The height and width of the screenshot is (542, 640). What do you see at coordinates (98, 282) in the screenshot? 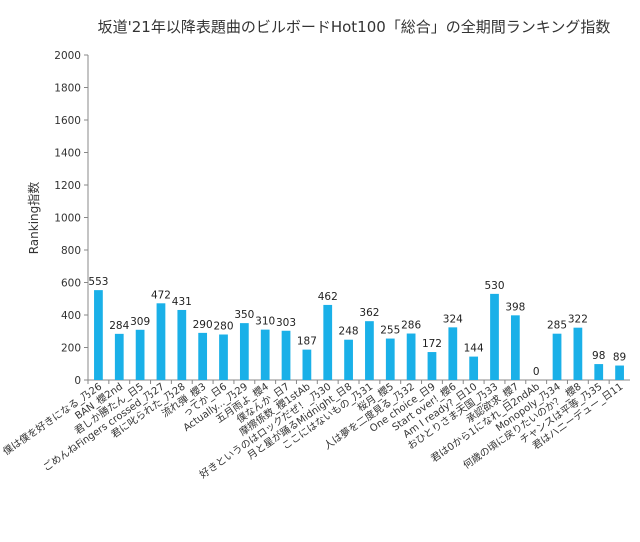
I see `data-label: 553` at bounding box center [98, 282].